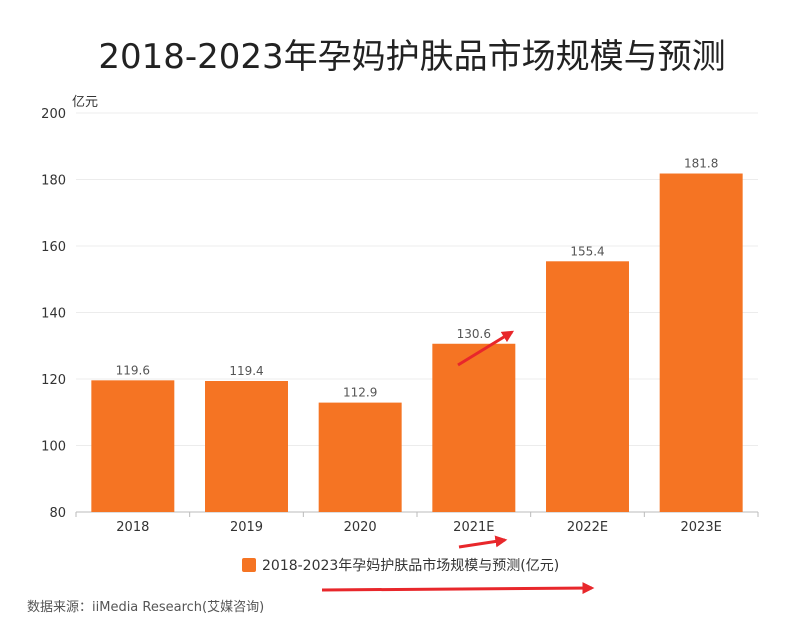 This screenshot has height=634, width=810. What do you see at coordinates (701, 164) in the screenshot?
I see `bar-value-label: 181.8` at bounding box center [701, 164].